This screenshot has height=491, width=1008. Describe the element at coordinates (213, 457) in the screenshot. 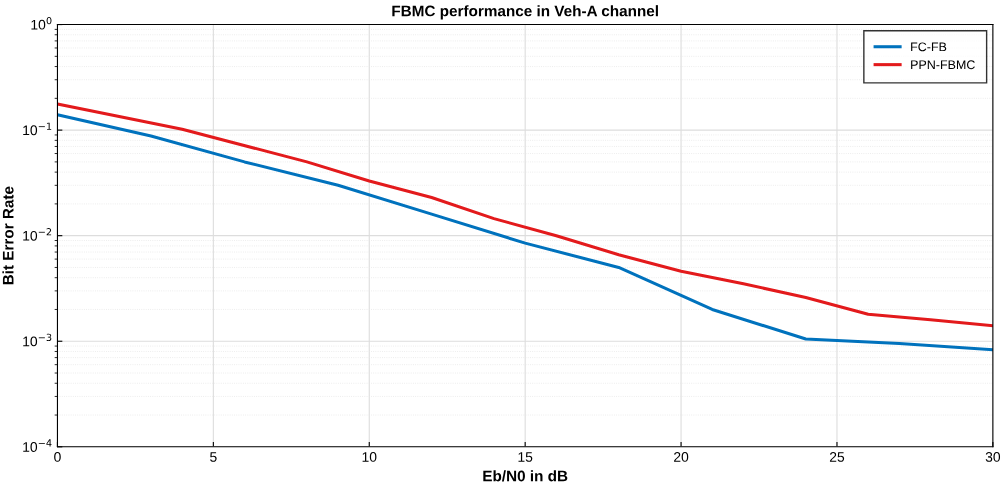

I see `x-tick-label: 5` at that location.